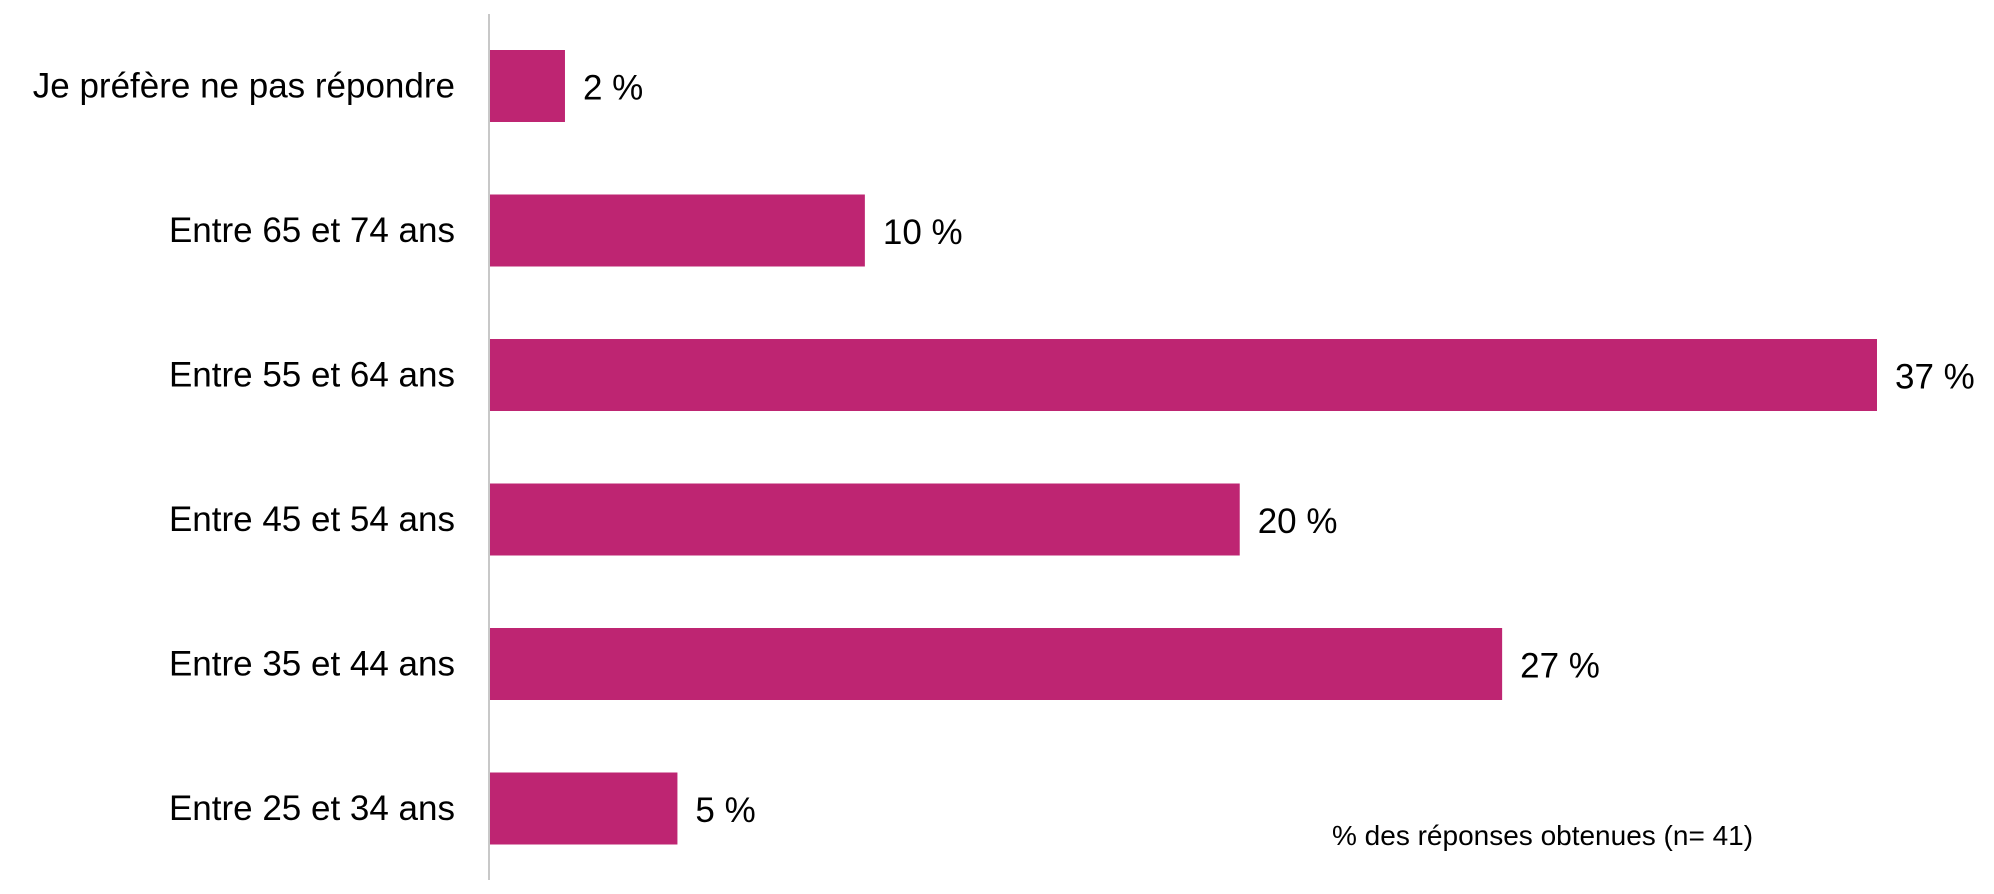 This screenshot has height=894, width=1994. Describe the element at coordinates (1542, 835) in the screenshot. I see `chart-annotation: % des réponses obtenues (n= 41)` at that location.